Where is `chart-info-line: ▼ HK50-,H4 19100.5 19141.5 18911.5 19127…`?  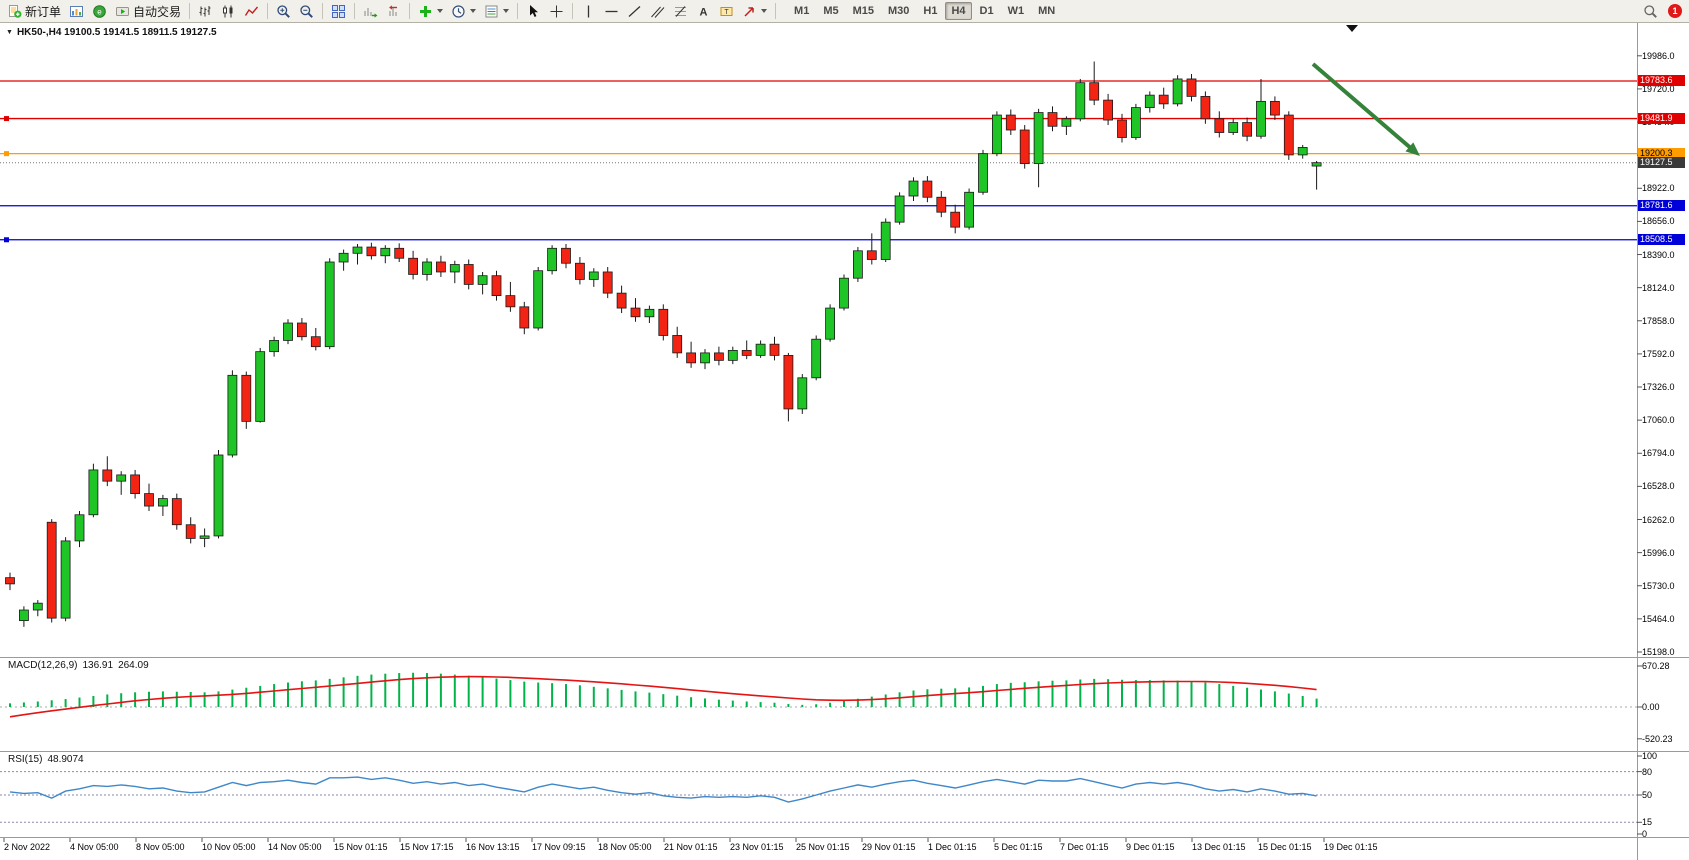 chart-info-line: ▼ HK50-,H4 19100.5 19141.5 18911.5 19127… is located at coordinates (111, 32).